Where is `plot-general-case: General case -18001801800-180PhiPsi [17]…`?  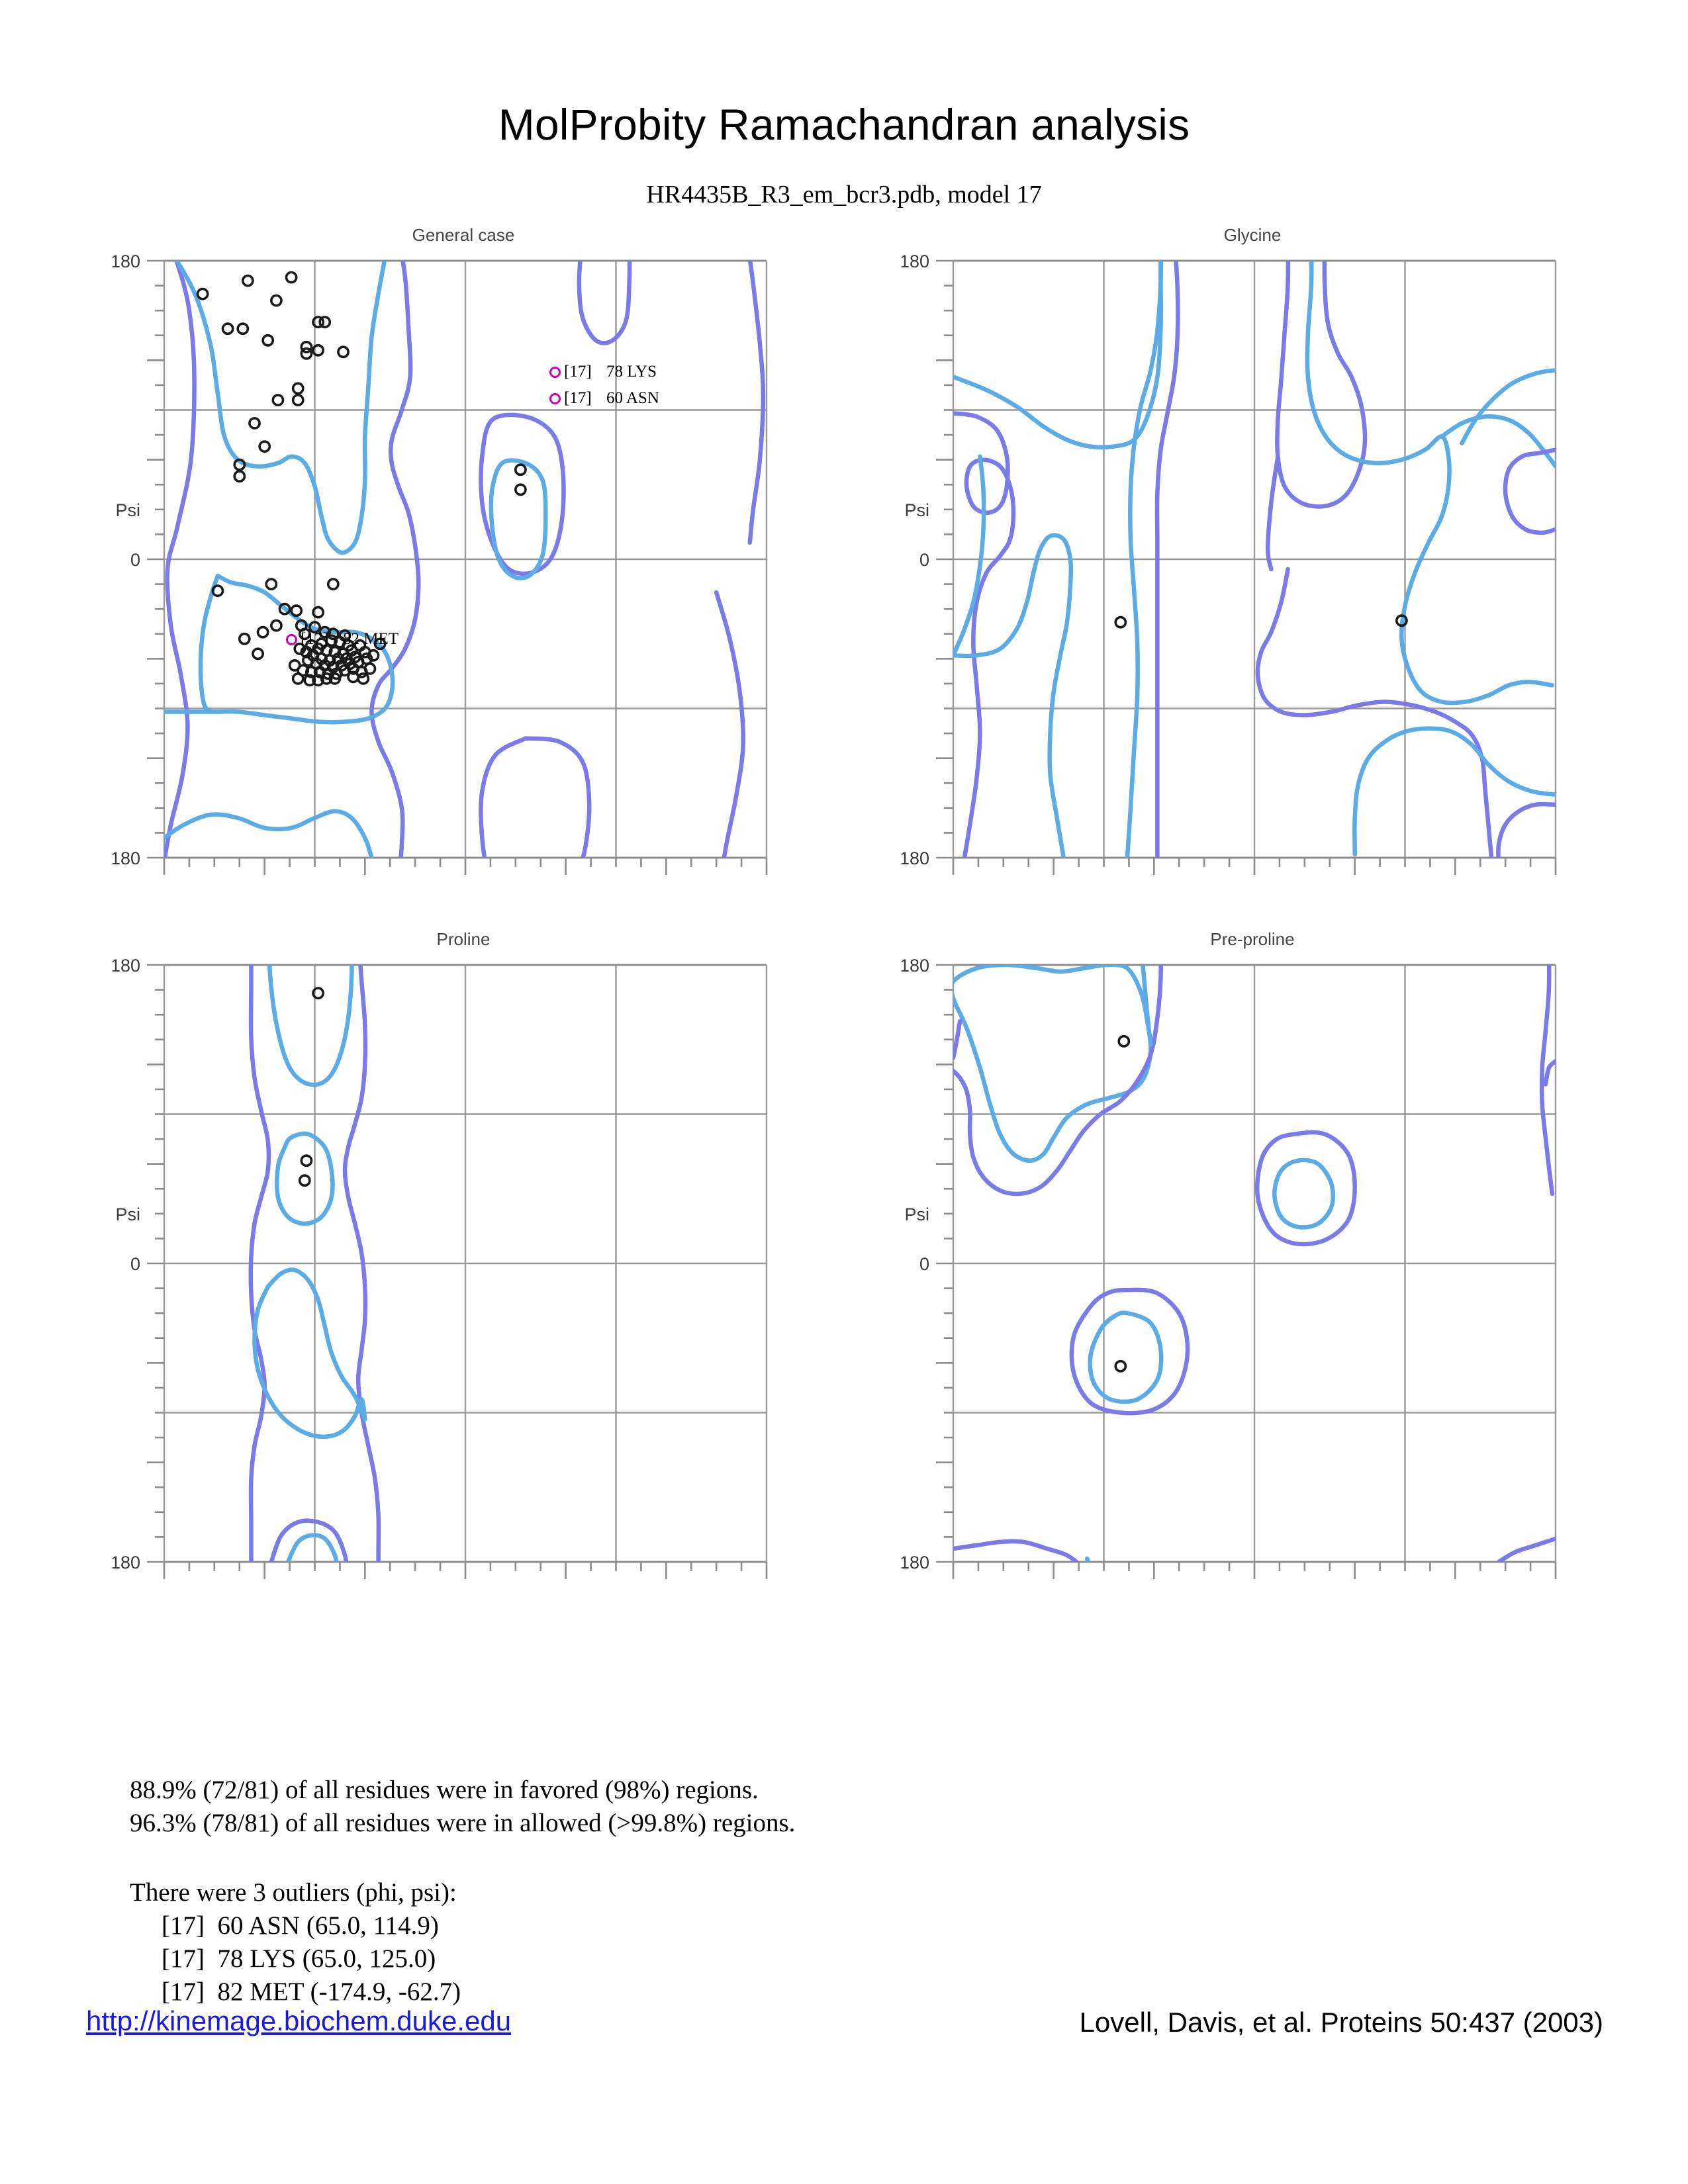 plot-general-case: General case -18001801800-180PhiPsi [17]… is located at coordinates (463, 556).